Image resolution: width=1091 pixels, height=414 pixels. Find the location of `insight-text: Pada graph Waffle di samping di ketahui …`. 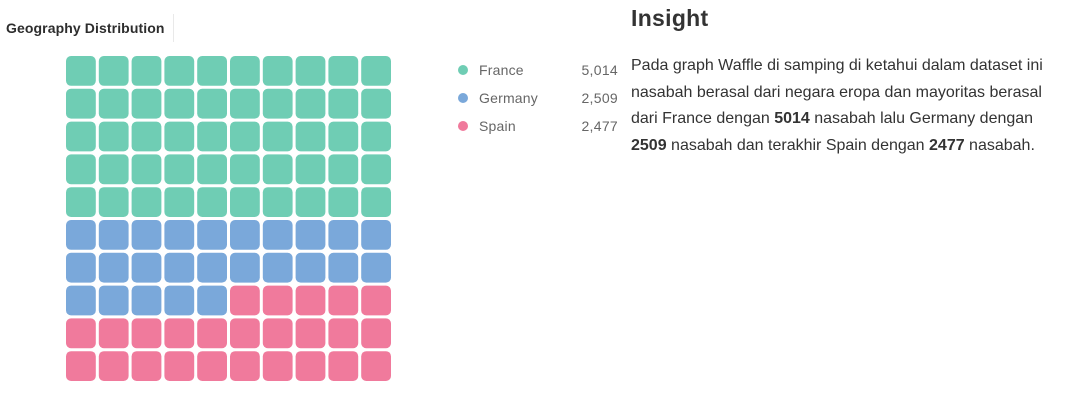

insight-text: Pada graph Waffle di samping di ketahui … is located at coordinates (851, 106).